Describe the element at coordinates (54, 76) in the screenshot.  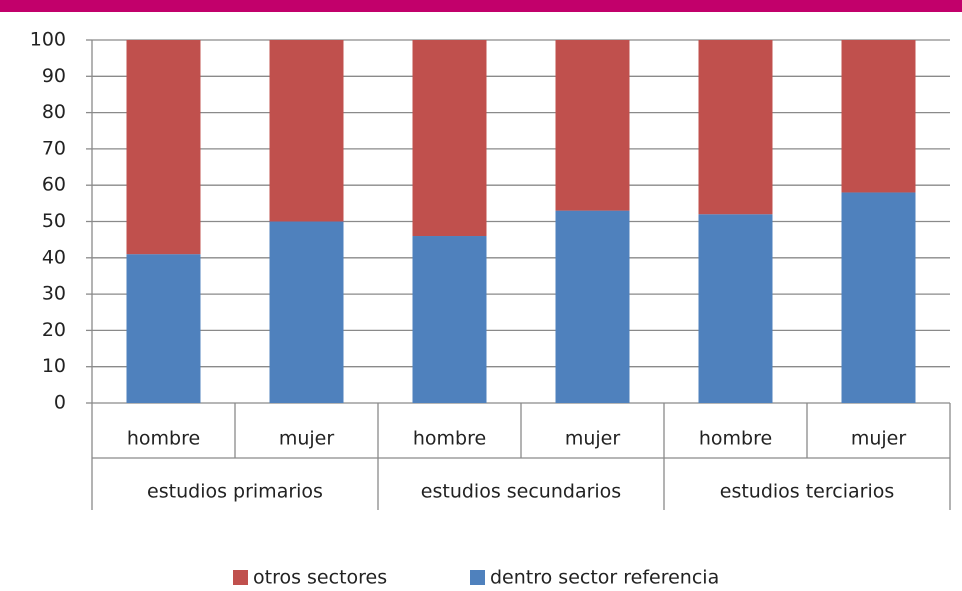
I see `y-tick-label: 90` at that location.